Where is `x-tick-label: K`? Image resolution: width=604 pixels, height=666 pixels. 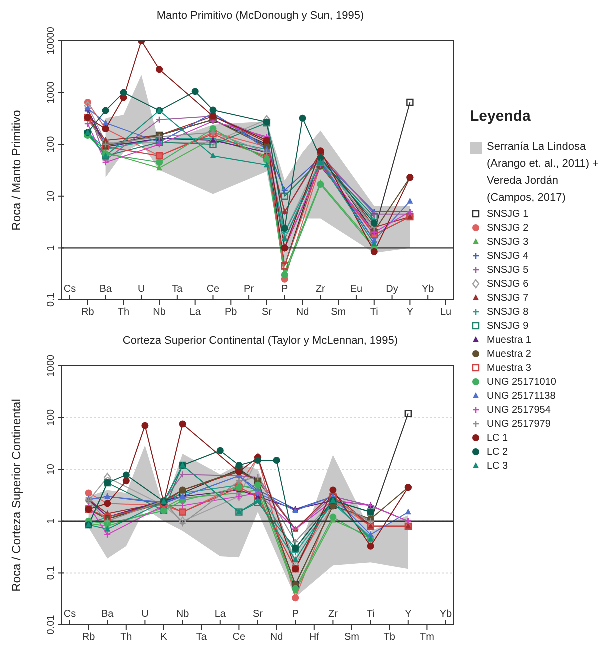
x-tick-label: K is located at coordinates (164, 637).